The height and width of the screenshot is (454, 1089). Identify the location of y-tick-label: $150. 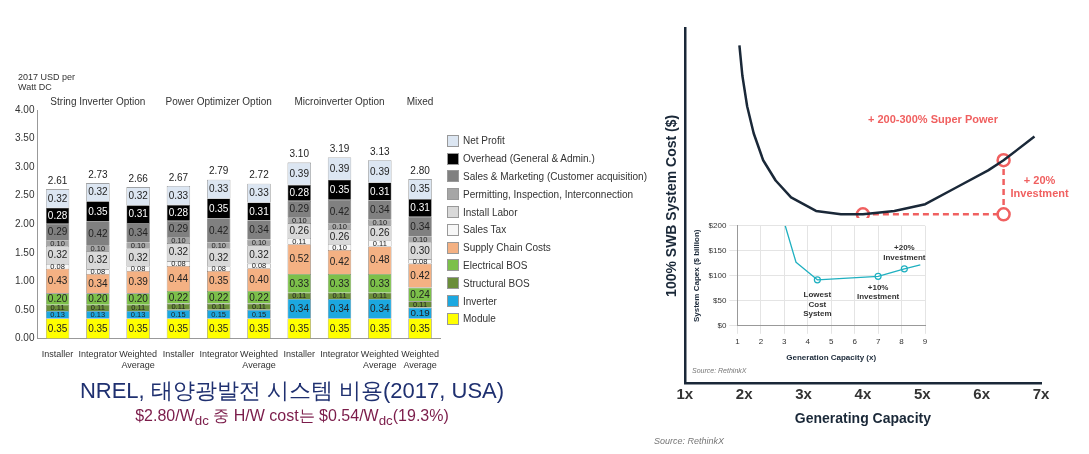
(717, 250).